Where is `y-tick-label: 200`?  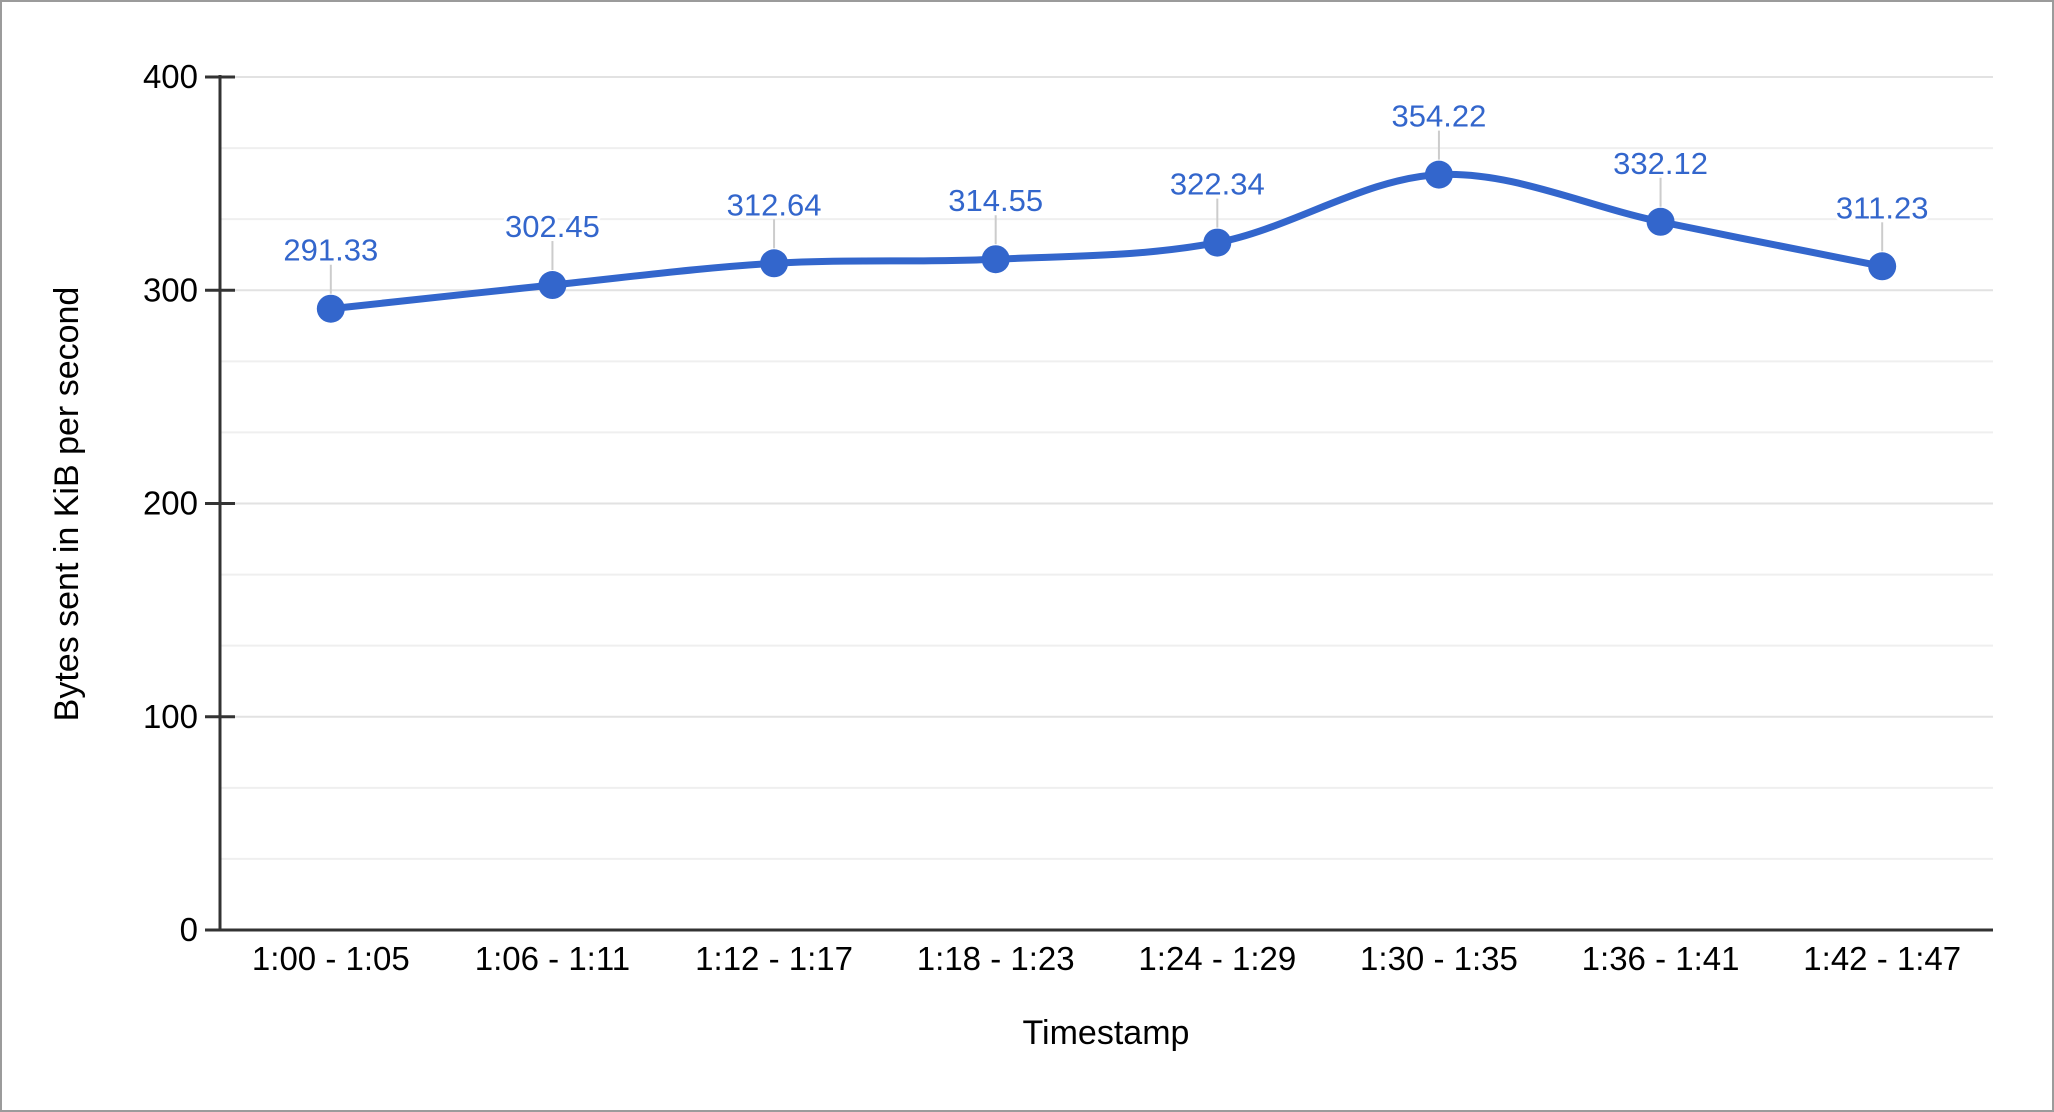
y-tick-label: 200 is located at coordinates (170, 503).